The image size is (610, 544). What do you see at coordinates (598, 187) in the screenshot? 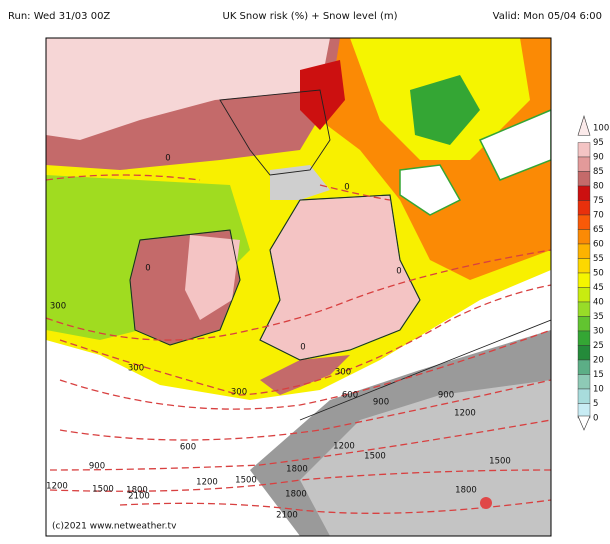
I see `legend-label: 80` at bounding box center [598, 187].